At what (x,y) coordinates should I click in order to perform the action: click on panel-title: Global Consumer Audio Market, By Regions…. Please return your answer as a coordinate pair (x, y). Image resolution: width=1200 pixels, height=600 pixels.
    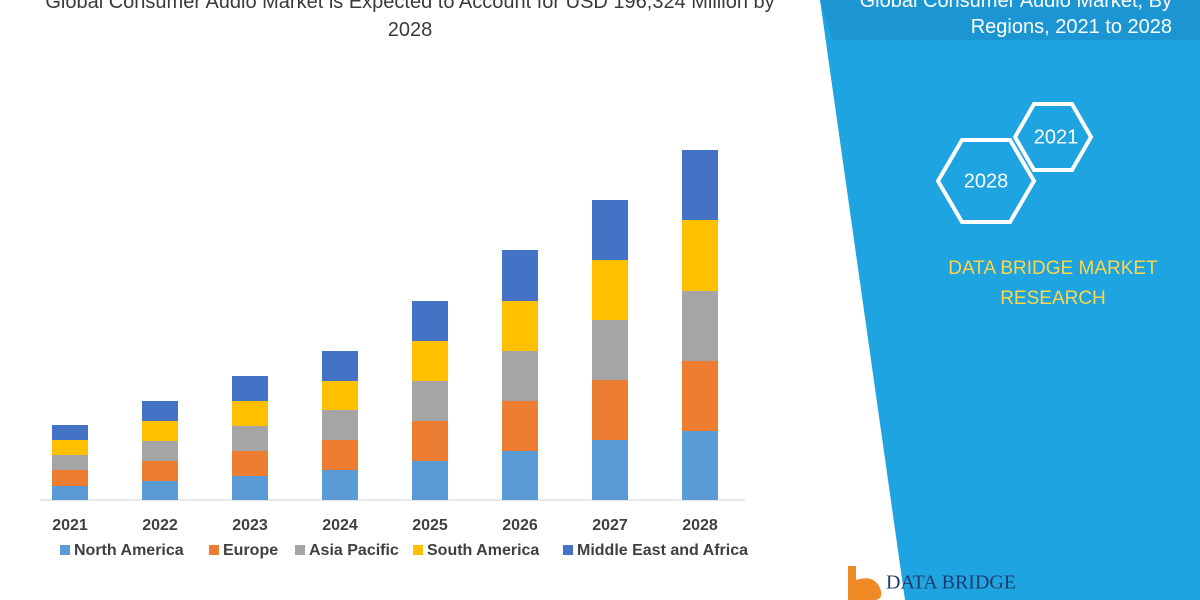
    Looking at the image, I should click on (1015, 19).